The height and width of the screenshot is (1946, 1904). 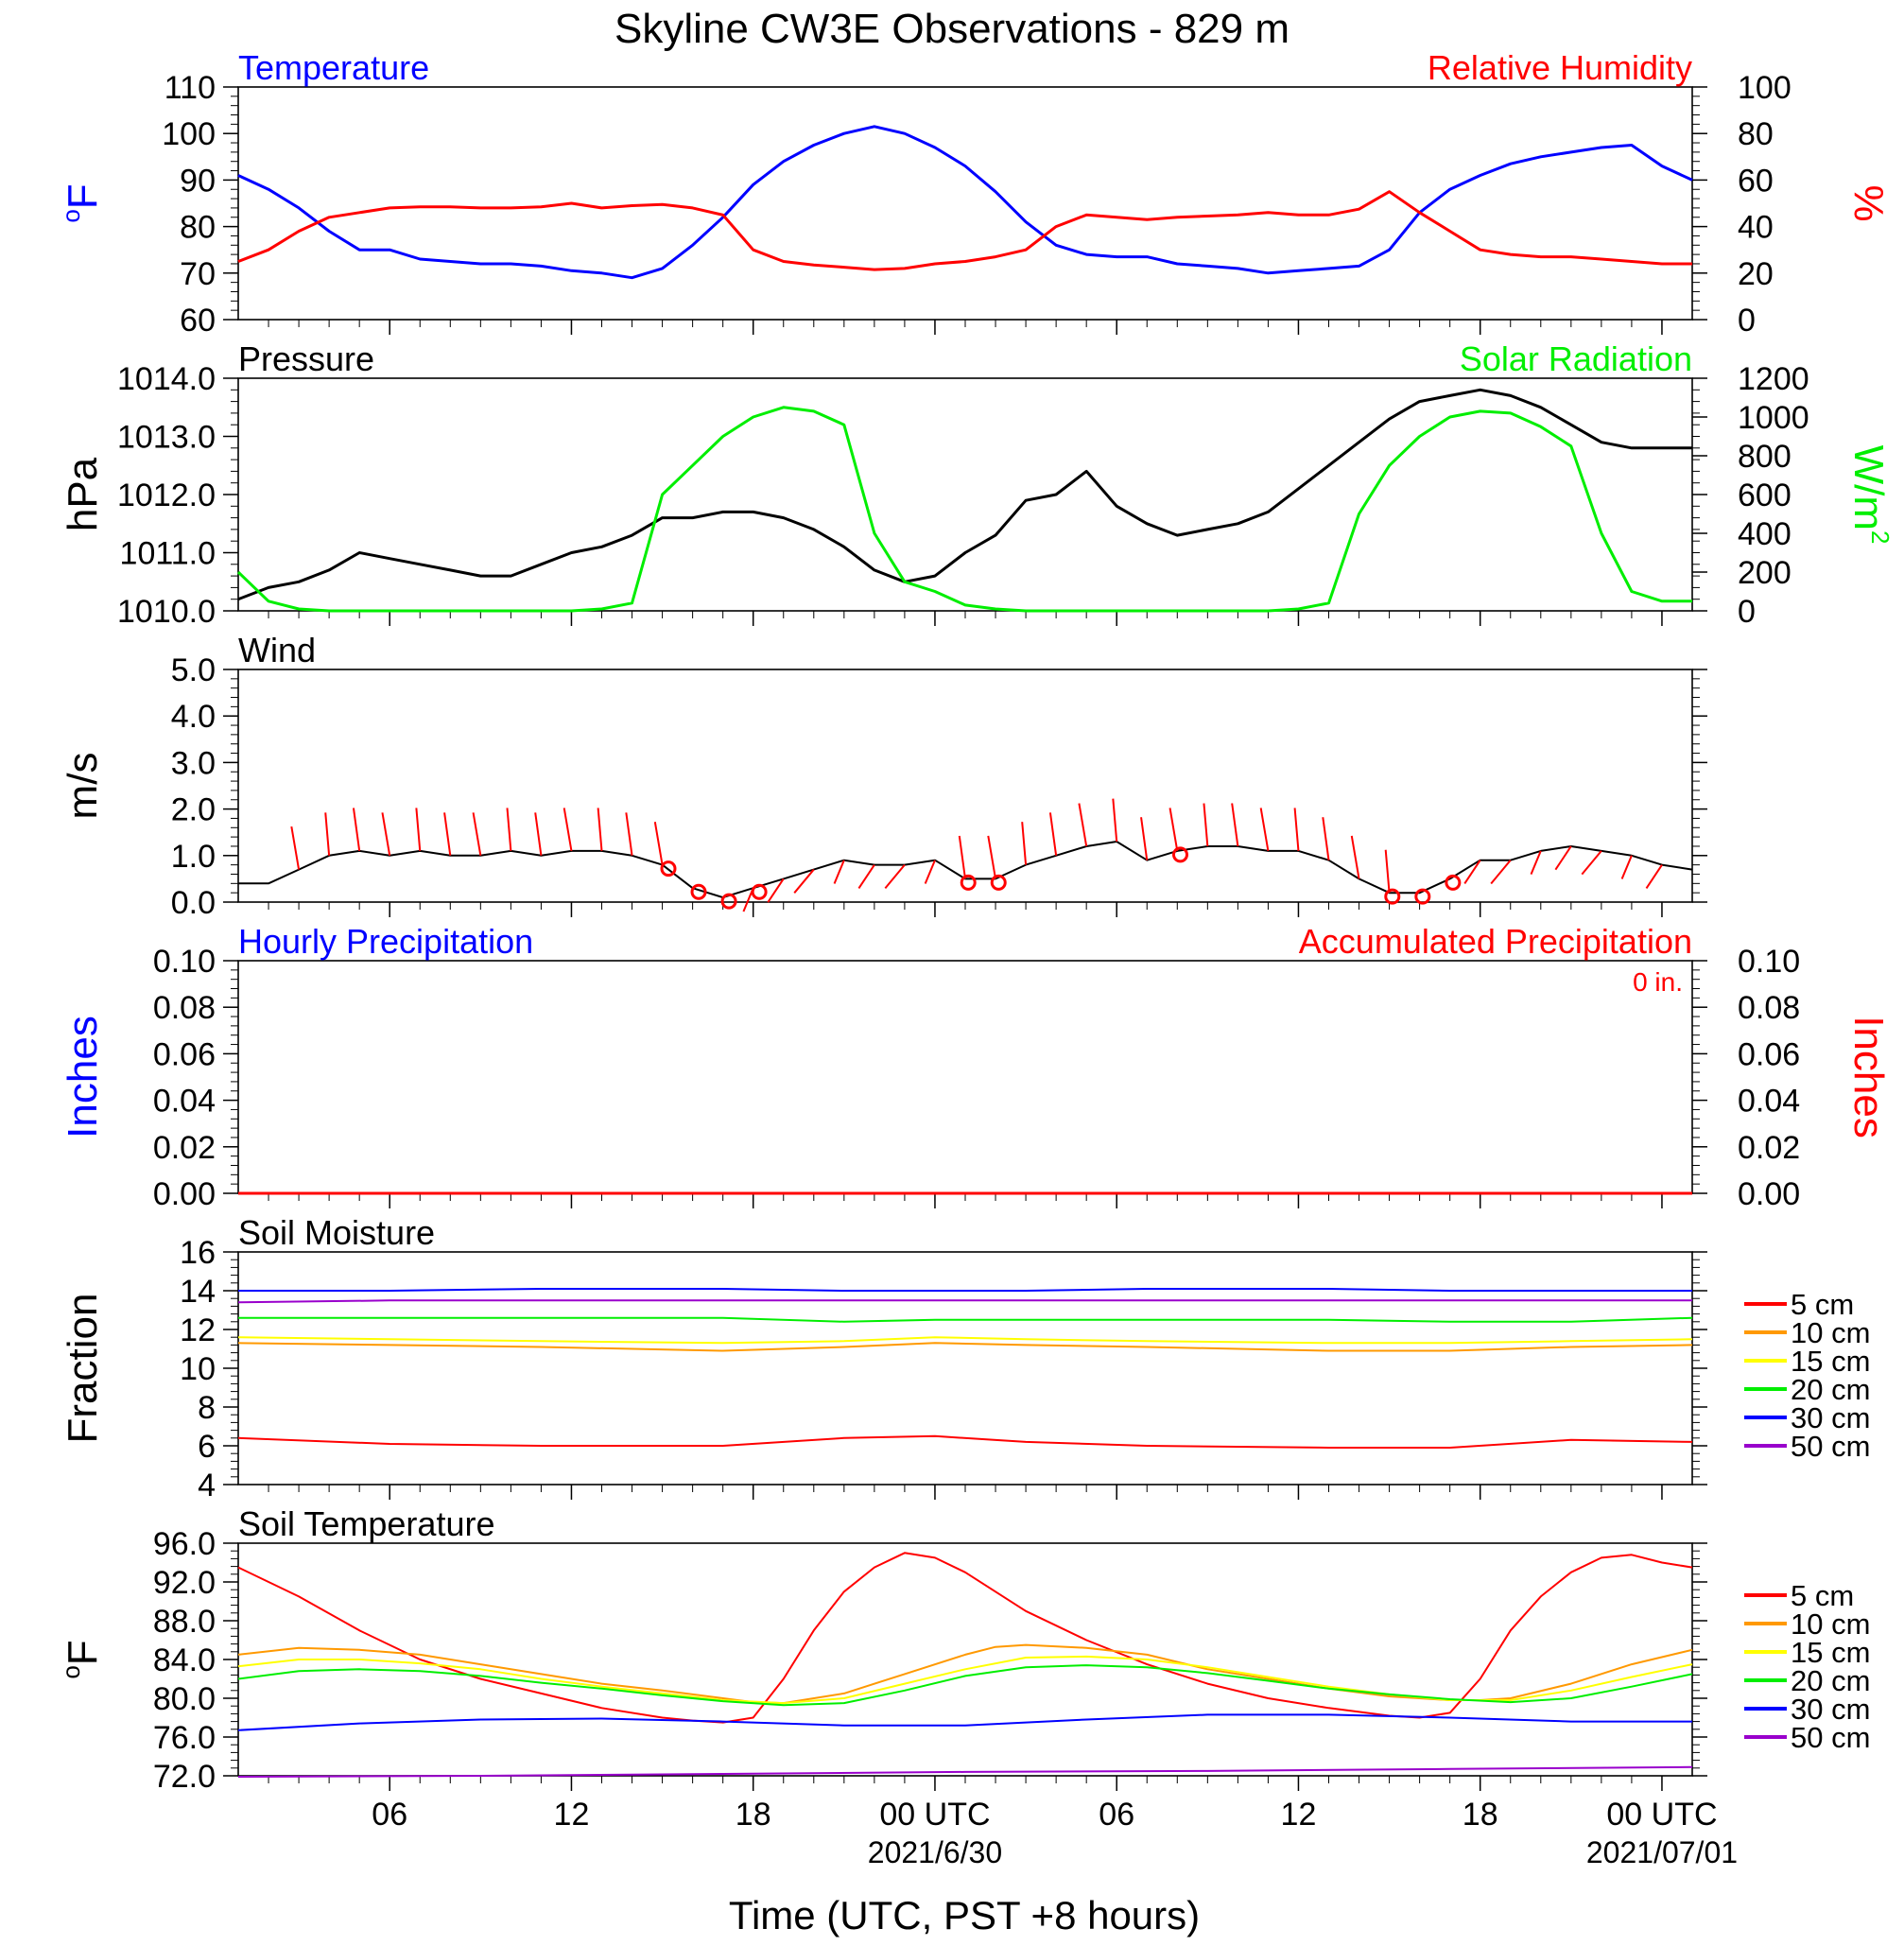 I want to click on panel-title-left: Pressure, so click(x=306, y=359).